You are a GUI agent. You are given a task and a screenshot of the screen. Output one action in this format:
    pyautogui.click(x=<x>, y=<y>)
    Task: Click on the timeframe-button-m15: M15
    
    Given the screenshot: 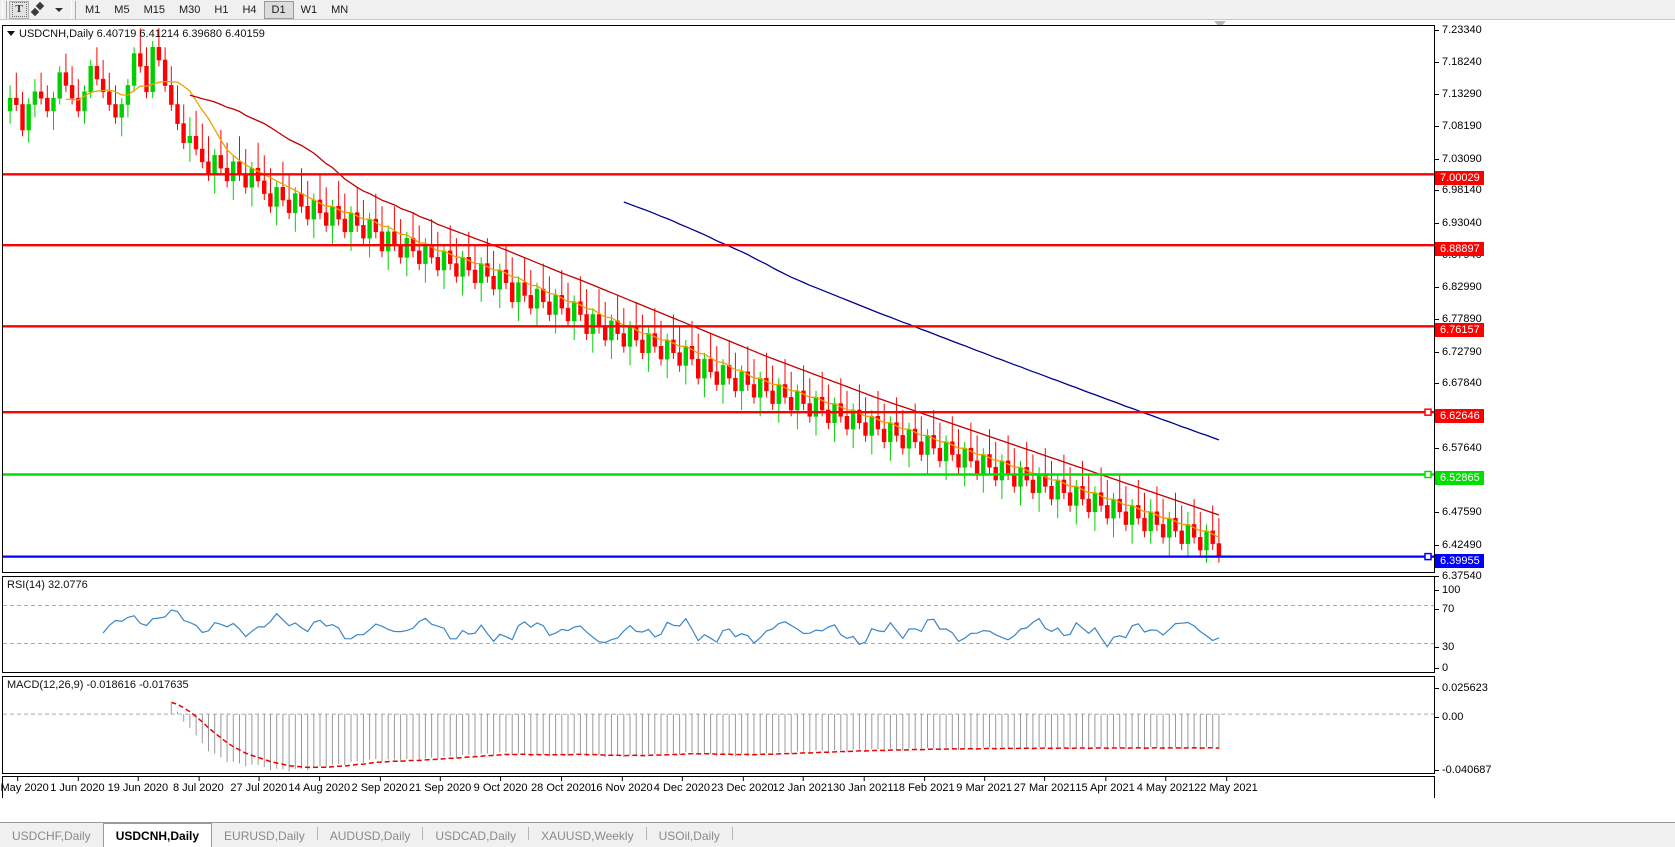 What is the action you would take?
    pyautogui.click(x=154, y=9)
    